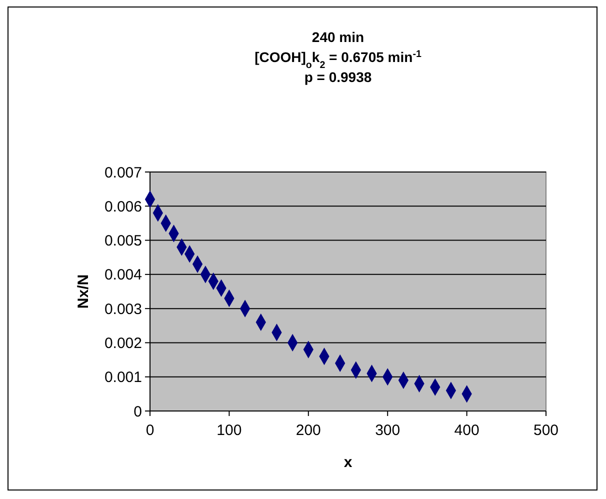 The height and width of the screenshot is (499, 606). Describe the element at coordinates (348, 462) in the screenshot. I see `x-axis-title: x` at that location.